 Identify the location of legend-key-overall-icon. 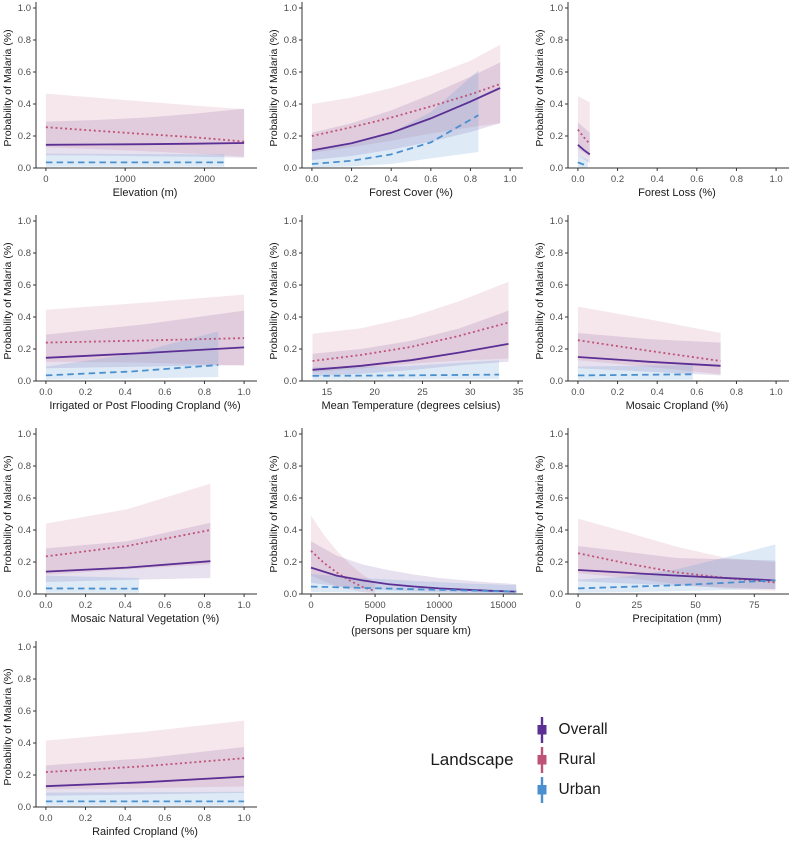
(542, 730).